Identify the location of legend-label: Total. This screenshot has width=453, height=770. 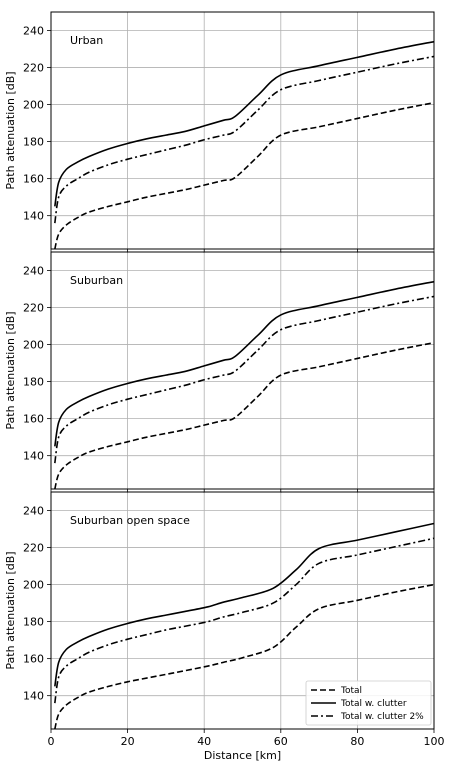
(351, 691).